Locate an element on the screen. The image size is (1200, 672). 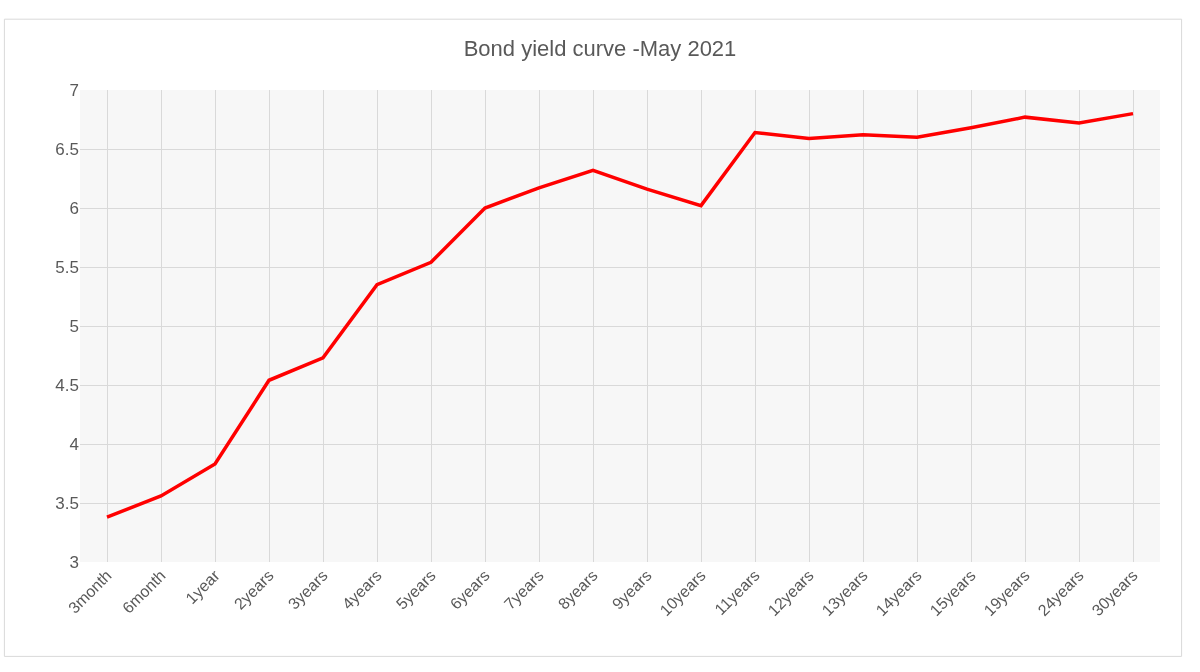
chart-title: Bond yield curve -May 2021 is located at coordinates (600, 48).